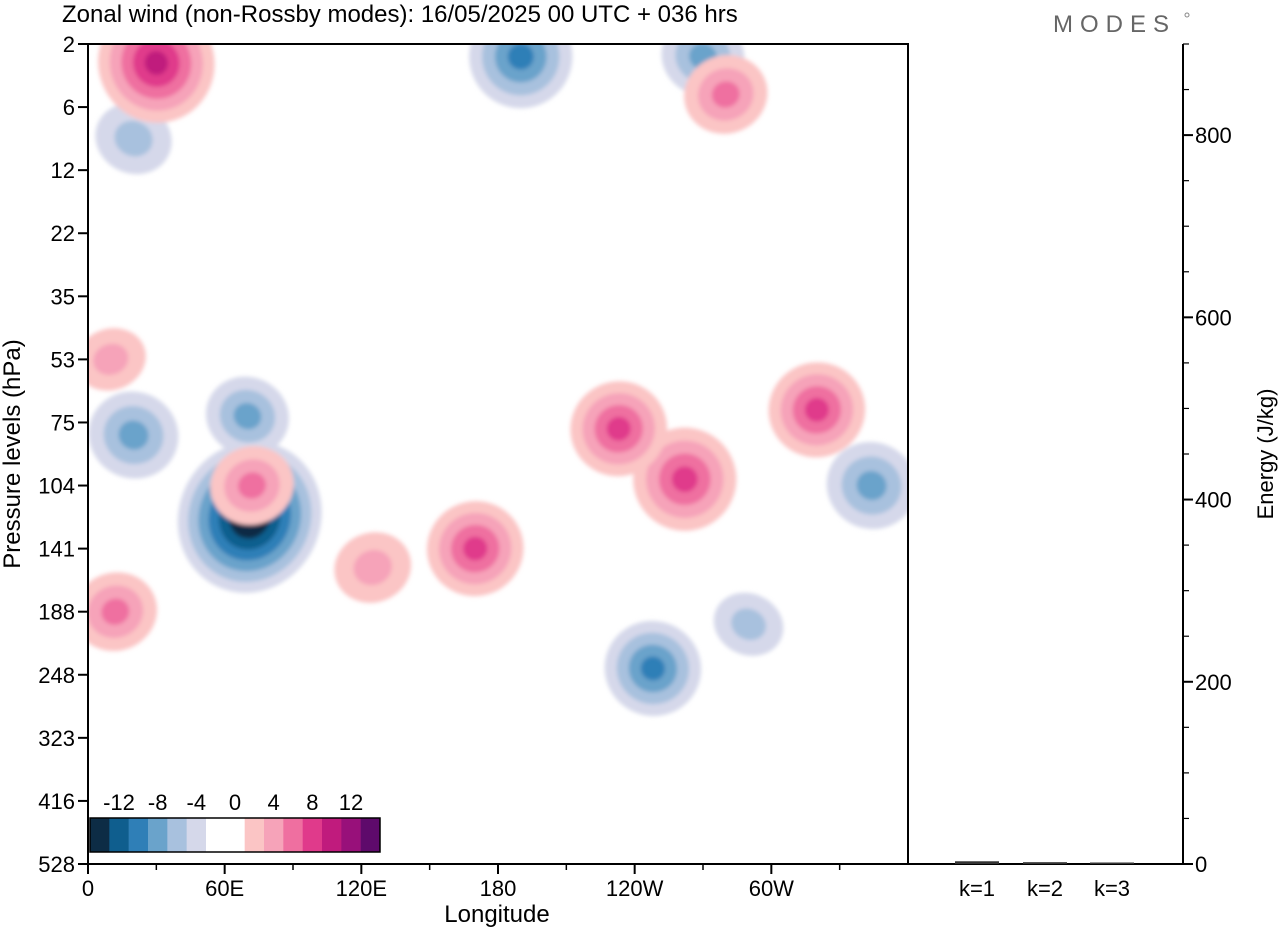  What do you see at coordinates (224, 888) in the screenshot?
I see `x-tick-label: 60E` at bounding box center [224, 888].